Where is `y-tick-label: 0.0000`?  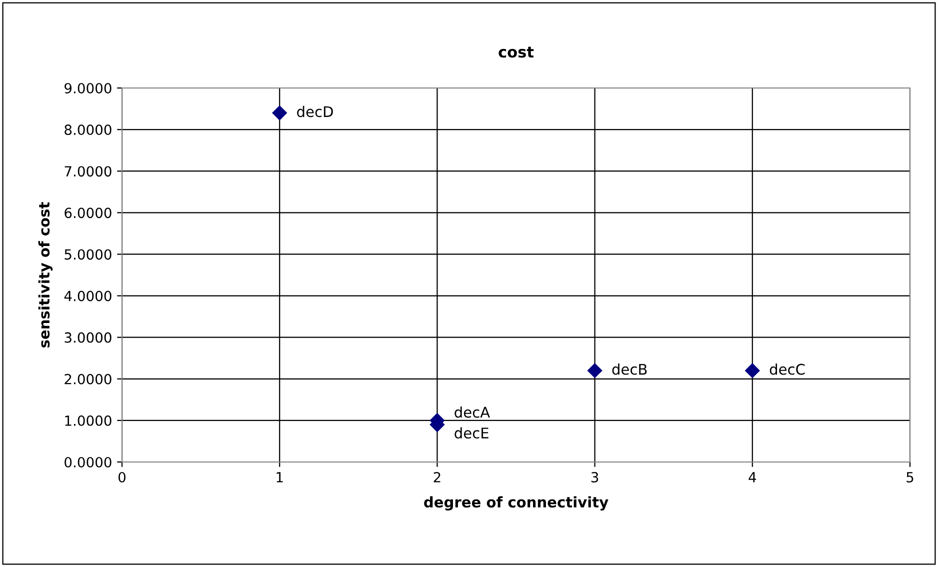 y-tick-label: 0.0000 is located at coordinates (88, 462).